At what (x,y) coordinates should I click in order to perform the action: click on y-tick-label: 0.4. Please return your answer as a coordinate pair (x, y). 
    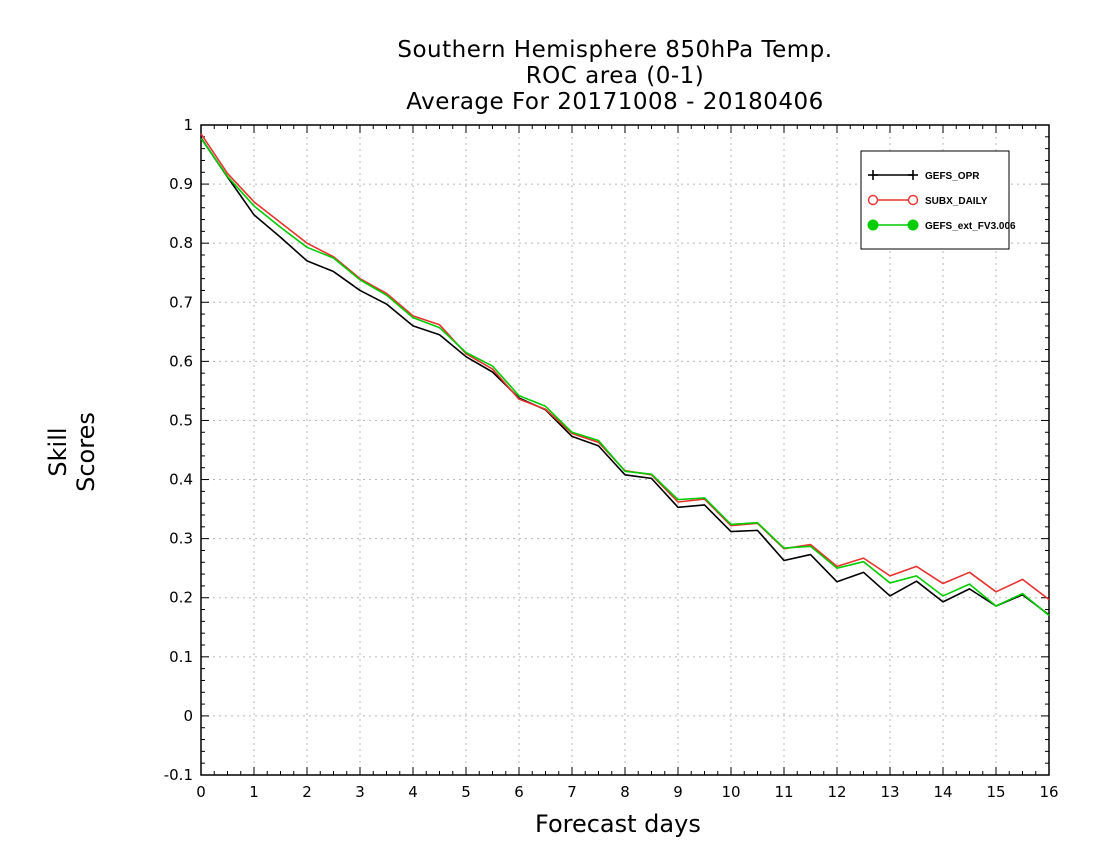
    Looking at the image, I should click on (181, 480).